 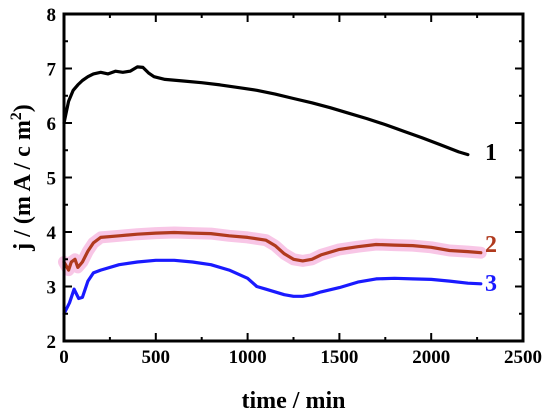 What do you see at coordinates (23, 108) in the screenshot?
I see `y-axis-title-suffix: )` at bounding box center [23, 108].